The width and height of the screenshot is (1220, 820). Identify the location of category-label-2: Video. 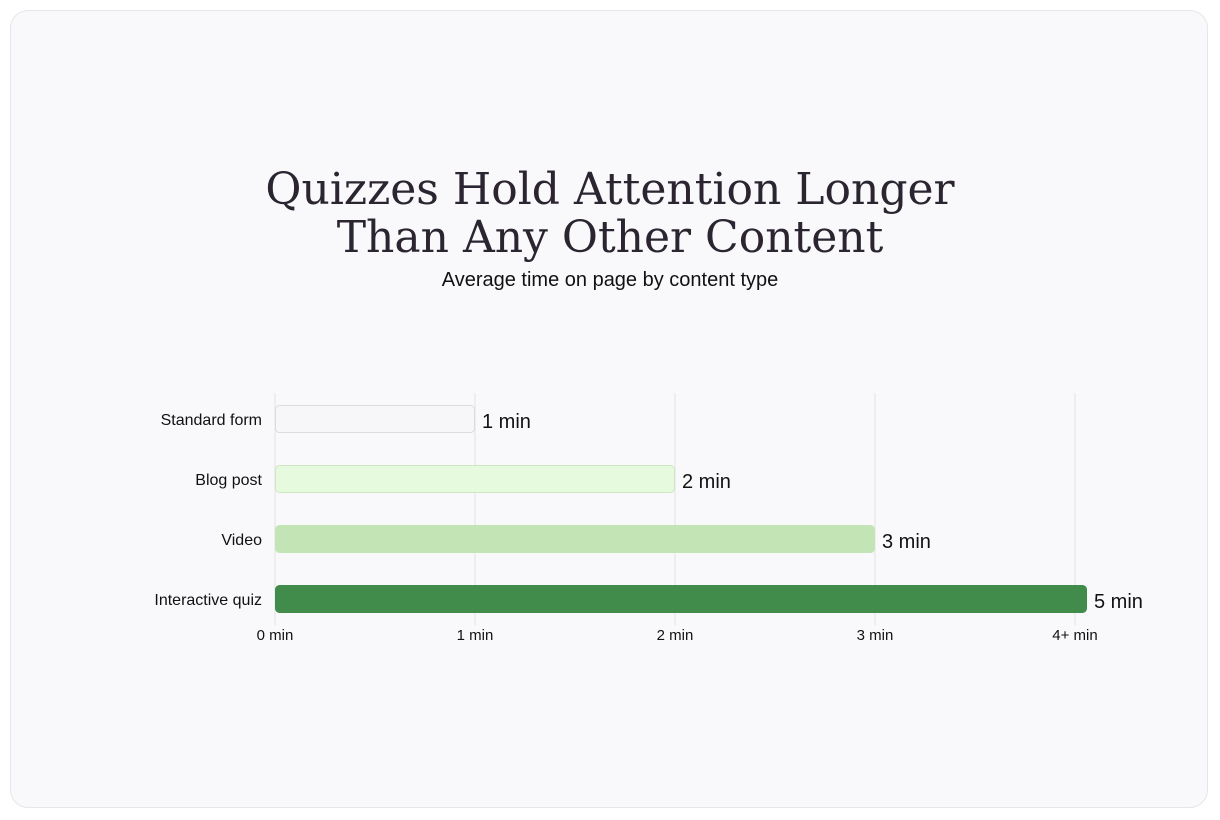
(241, 540).